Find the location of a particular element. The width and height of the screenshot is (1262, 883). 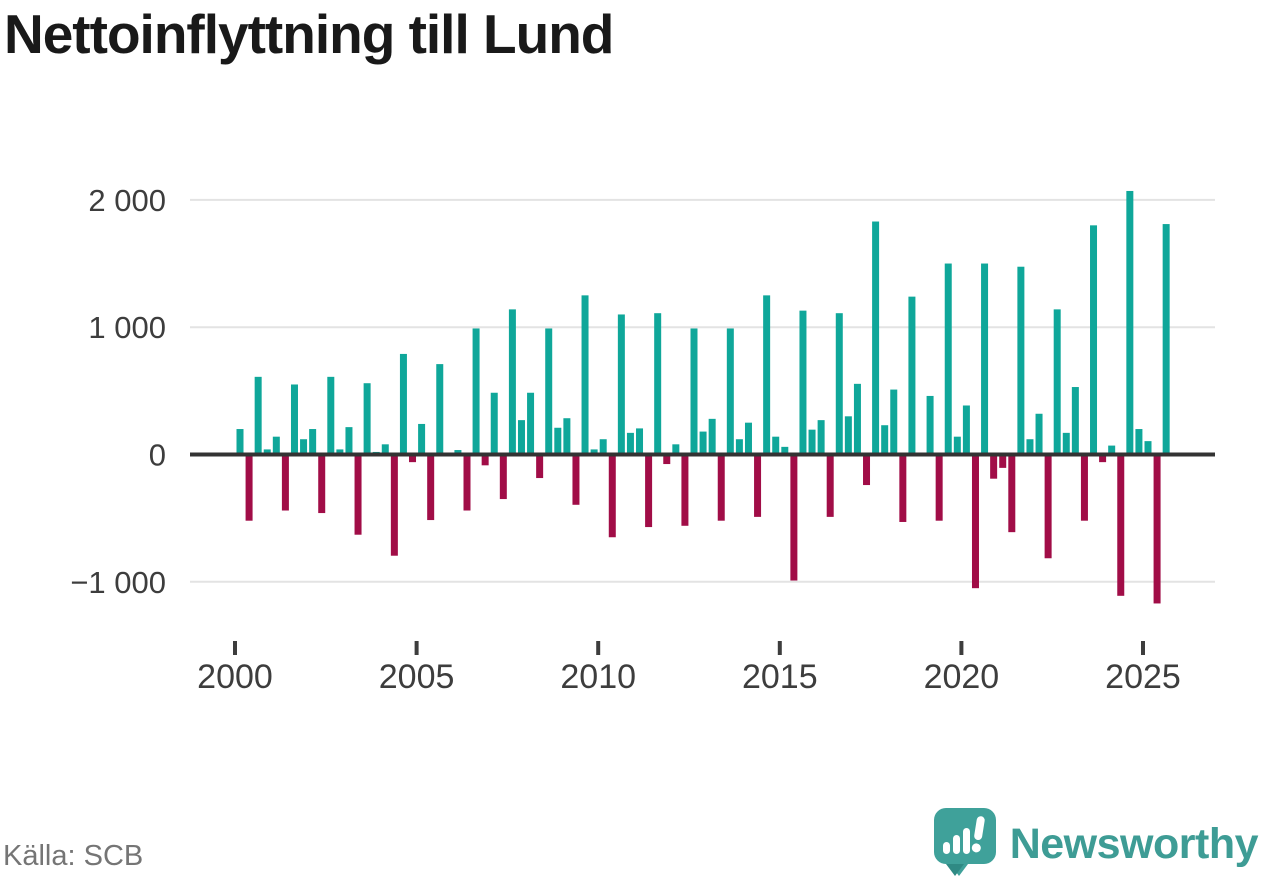

bar-2024-Q2 is located at coordinates (1121, 525).